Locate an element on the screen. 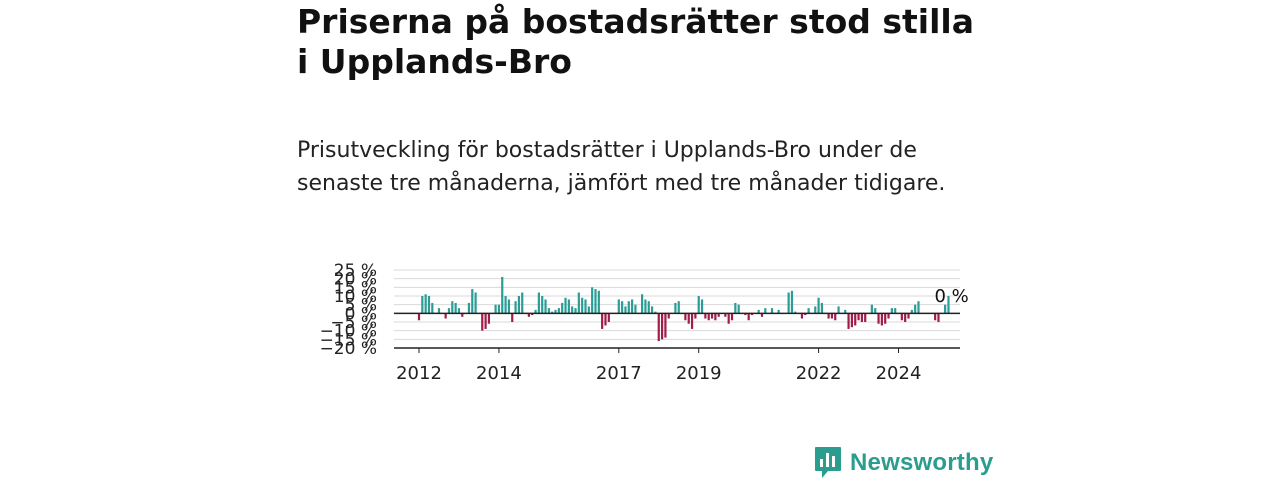  newsworthy-logo-text: Newsworthy is located at coordinates (922, 462).